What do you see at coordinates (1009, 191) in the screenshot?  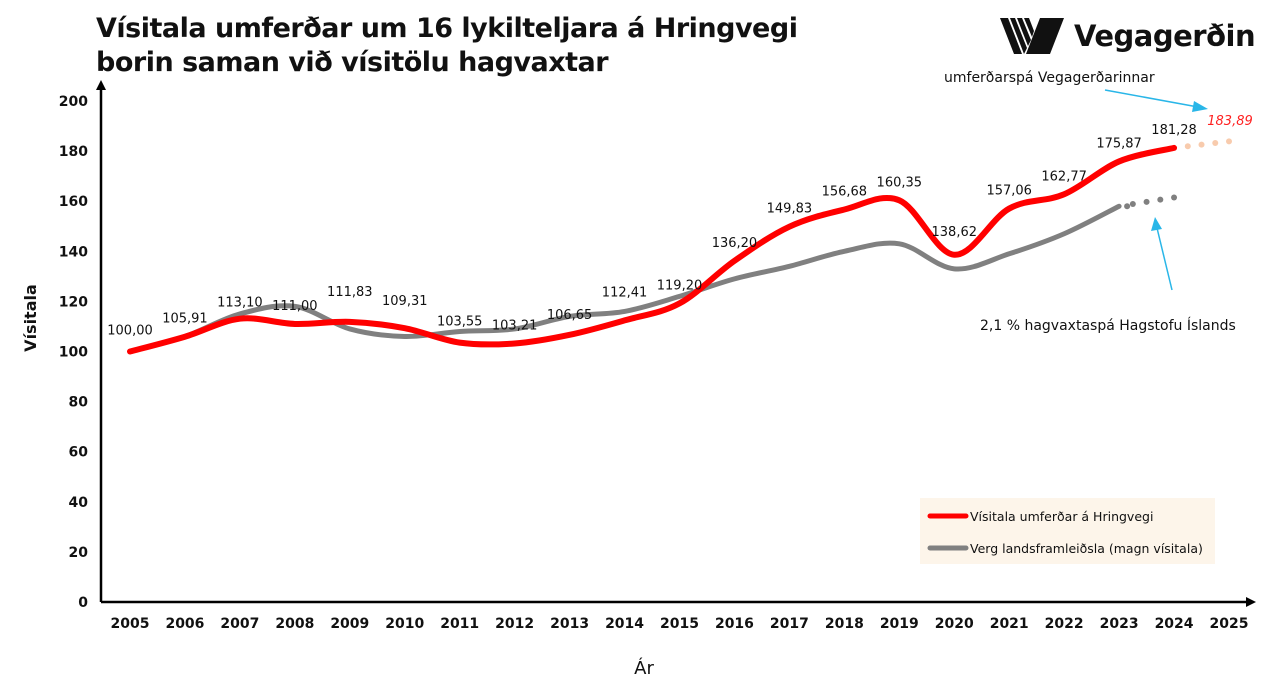 I see `data-label: 157,06` at bounding box center [1009, 191].